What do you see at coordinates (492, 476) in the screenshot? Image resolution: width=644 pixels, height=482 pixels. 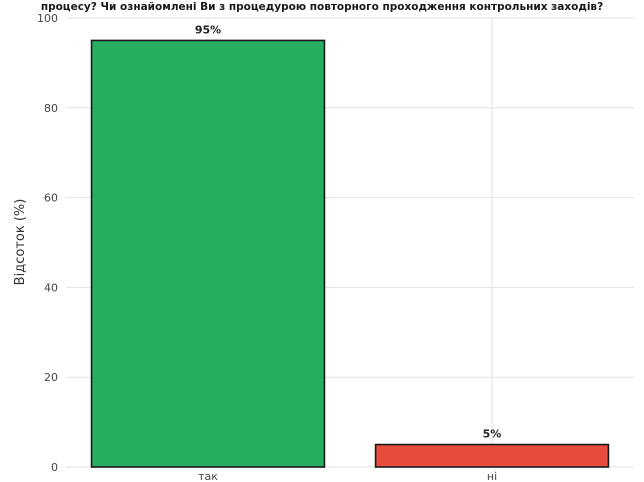 I see `x-tick-label: ні` at bounding box center [492, 476].